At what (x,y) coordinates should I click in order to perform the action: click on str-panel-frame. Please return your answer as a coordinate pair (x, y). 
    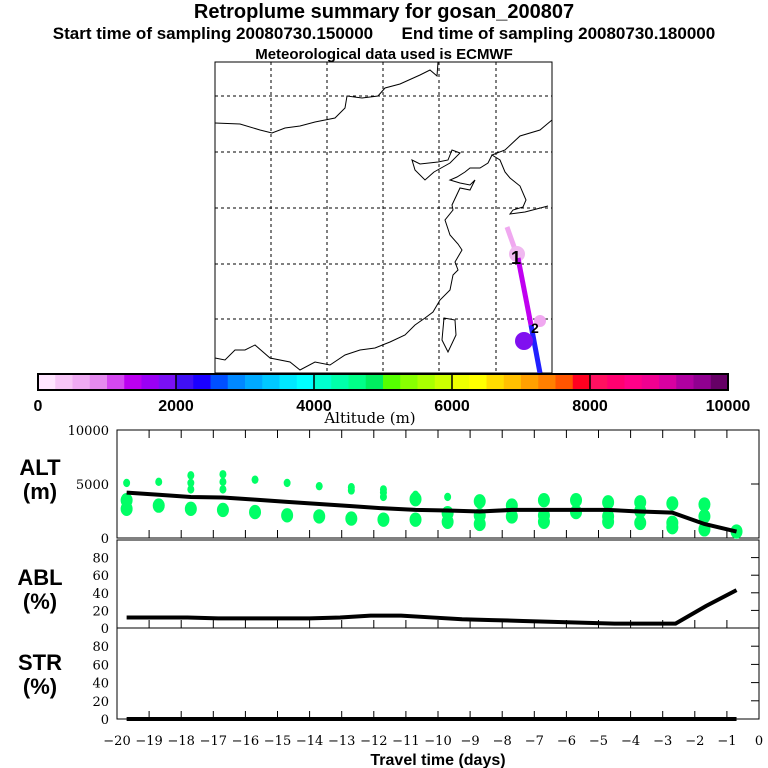
    Looking at the image, I should click on (438, 673).